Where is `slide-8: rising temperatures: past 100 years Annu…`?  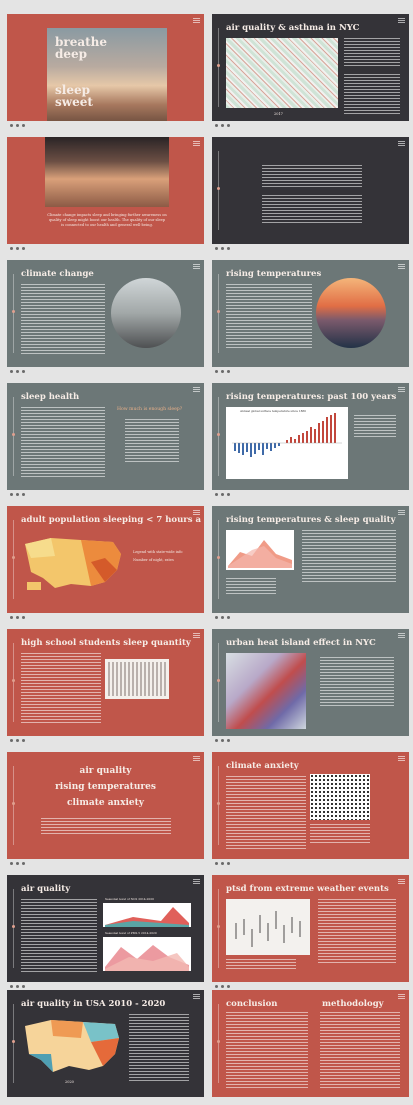
slide-8: rising temperatures: past 100 years Annu… is located at coordinates (310, 436).